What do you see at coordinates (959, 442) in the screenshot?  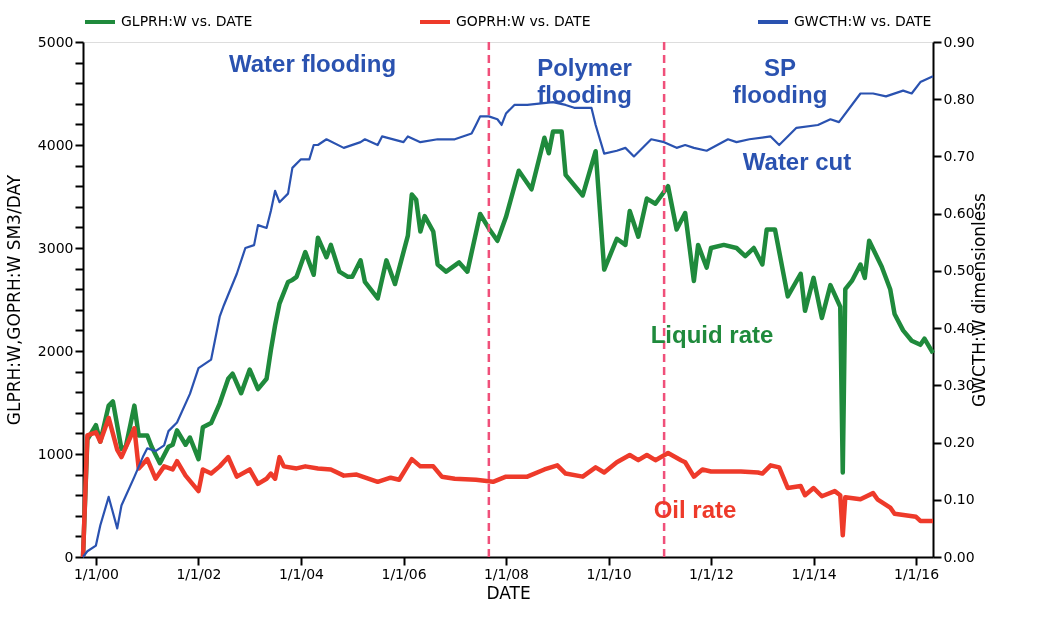 I see `y2-tick-label: 0.20` at bounding box center [959, 442].